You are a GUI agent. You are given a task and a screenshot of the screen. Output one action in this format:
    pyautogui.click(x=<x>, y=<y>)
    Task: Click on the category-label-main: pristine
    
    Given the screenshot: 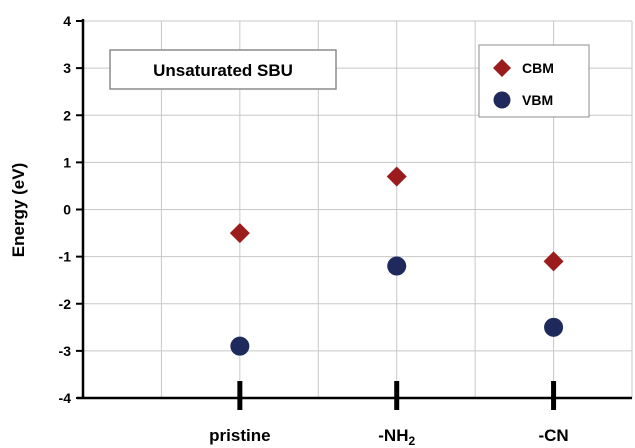 What is the action you would take?
    pyautogui.click(x=239, y=435)
    